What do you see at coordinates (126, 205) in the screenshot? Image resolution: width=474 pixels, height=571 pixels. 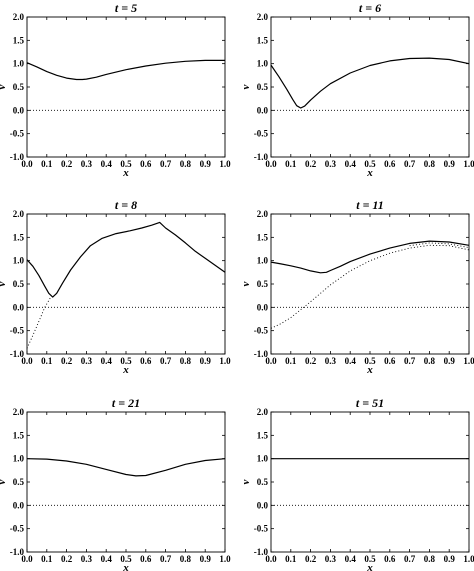 I see `panel-title: t = 8` at bounding box center [126, 205].